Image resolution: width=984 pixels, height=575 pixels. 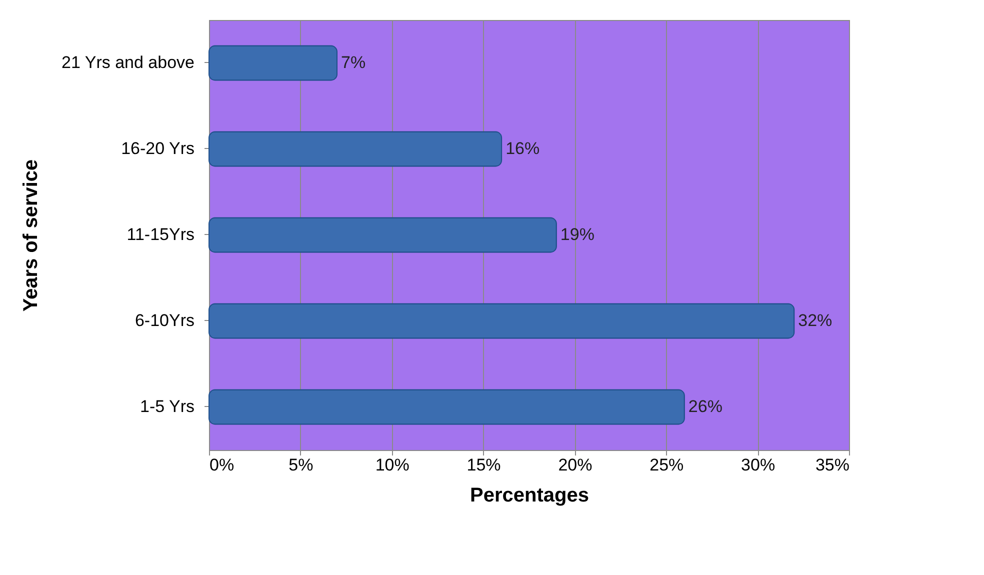 What do you see at coordinates (483, 465) in the screenshot?
I see `x-tick-label: 15%` at bounding box center [483, 465].